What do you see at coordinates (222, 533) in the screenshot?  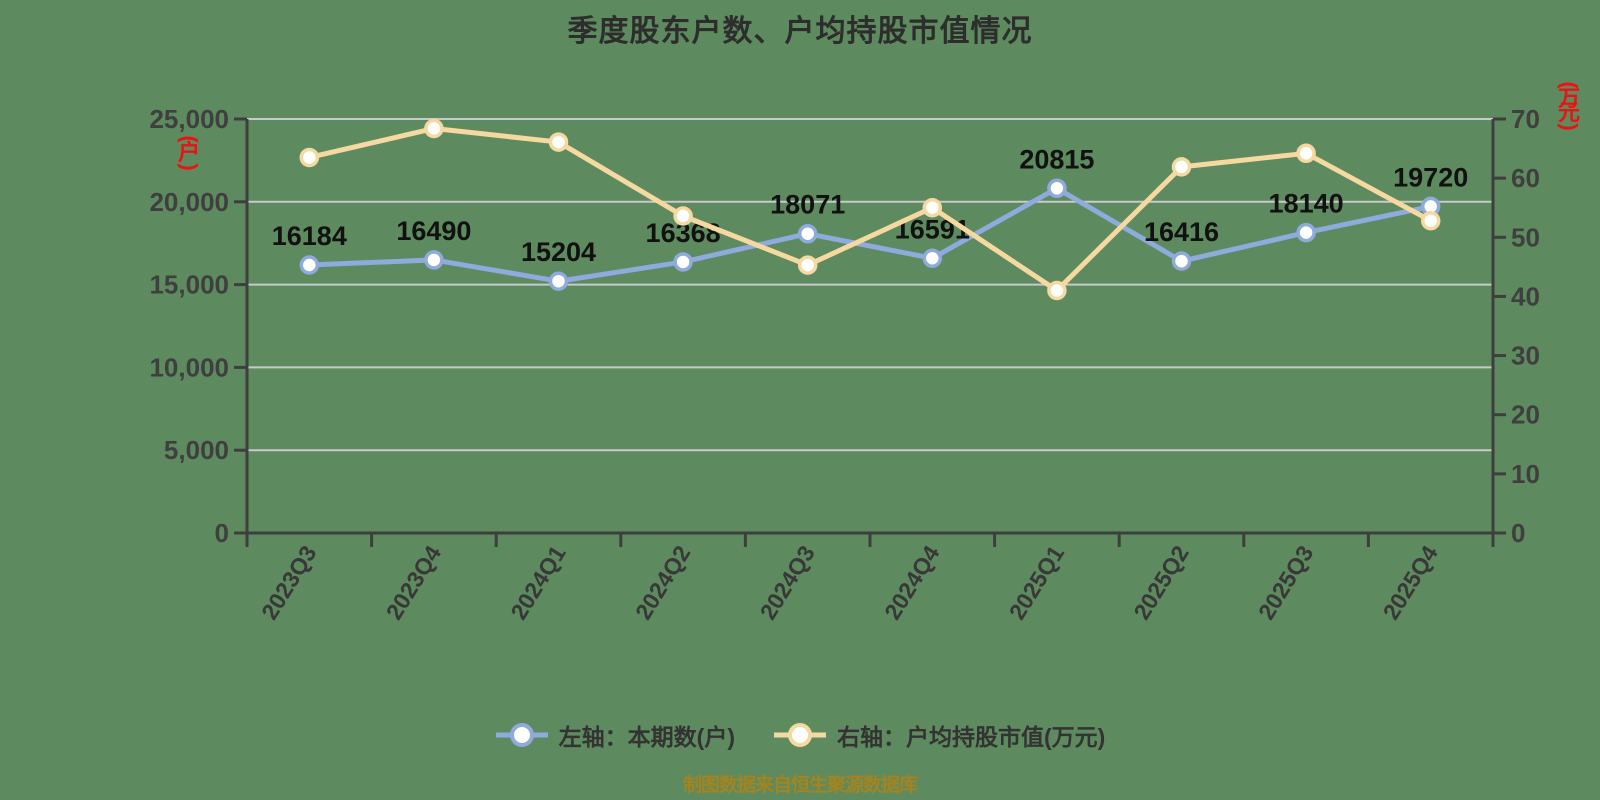 I see `left-axis-tick-label: 0` at bounding box center [222, 533].